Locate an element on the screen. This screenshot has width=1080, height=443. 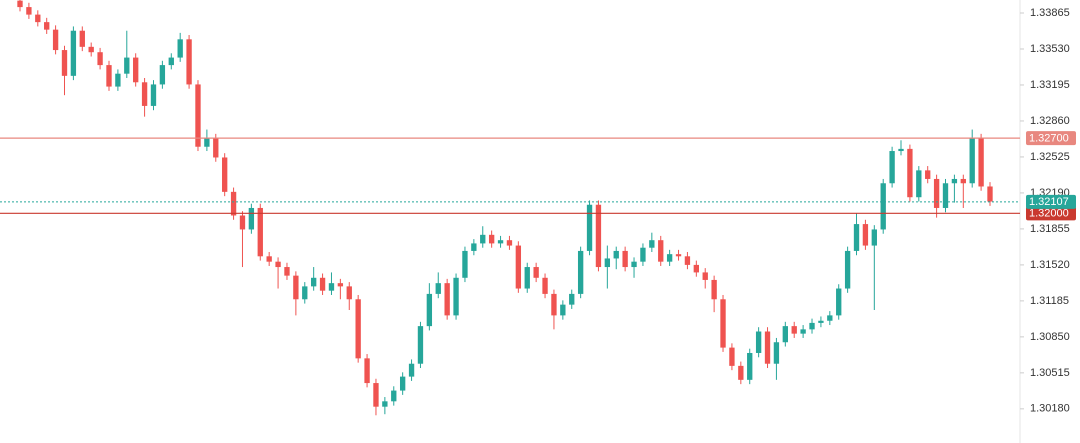
y-tick-label: 1.32860 is located at coordinates (1050, 121).